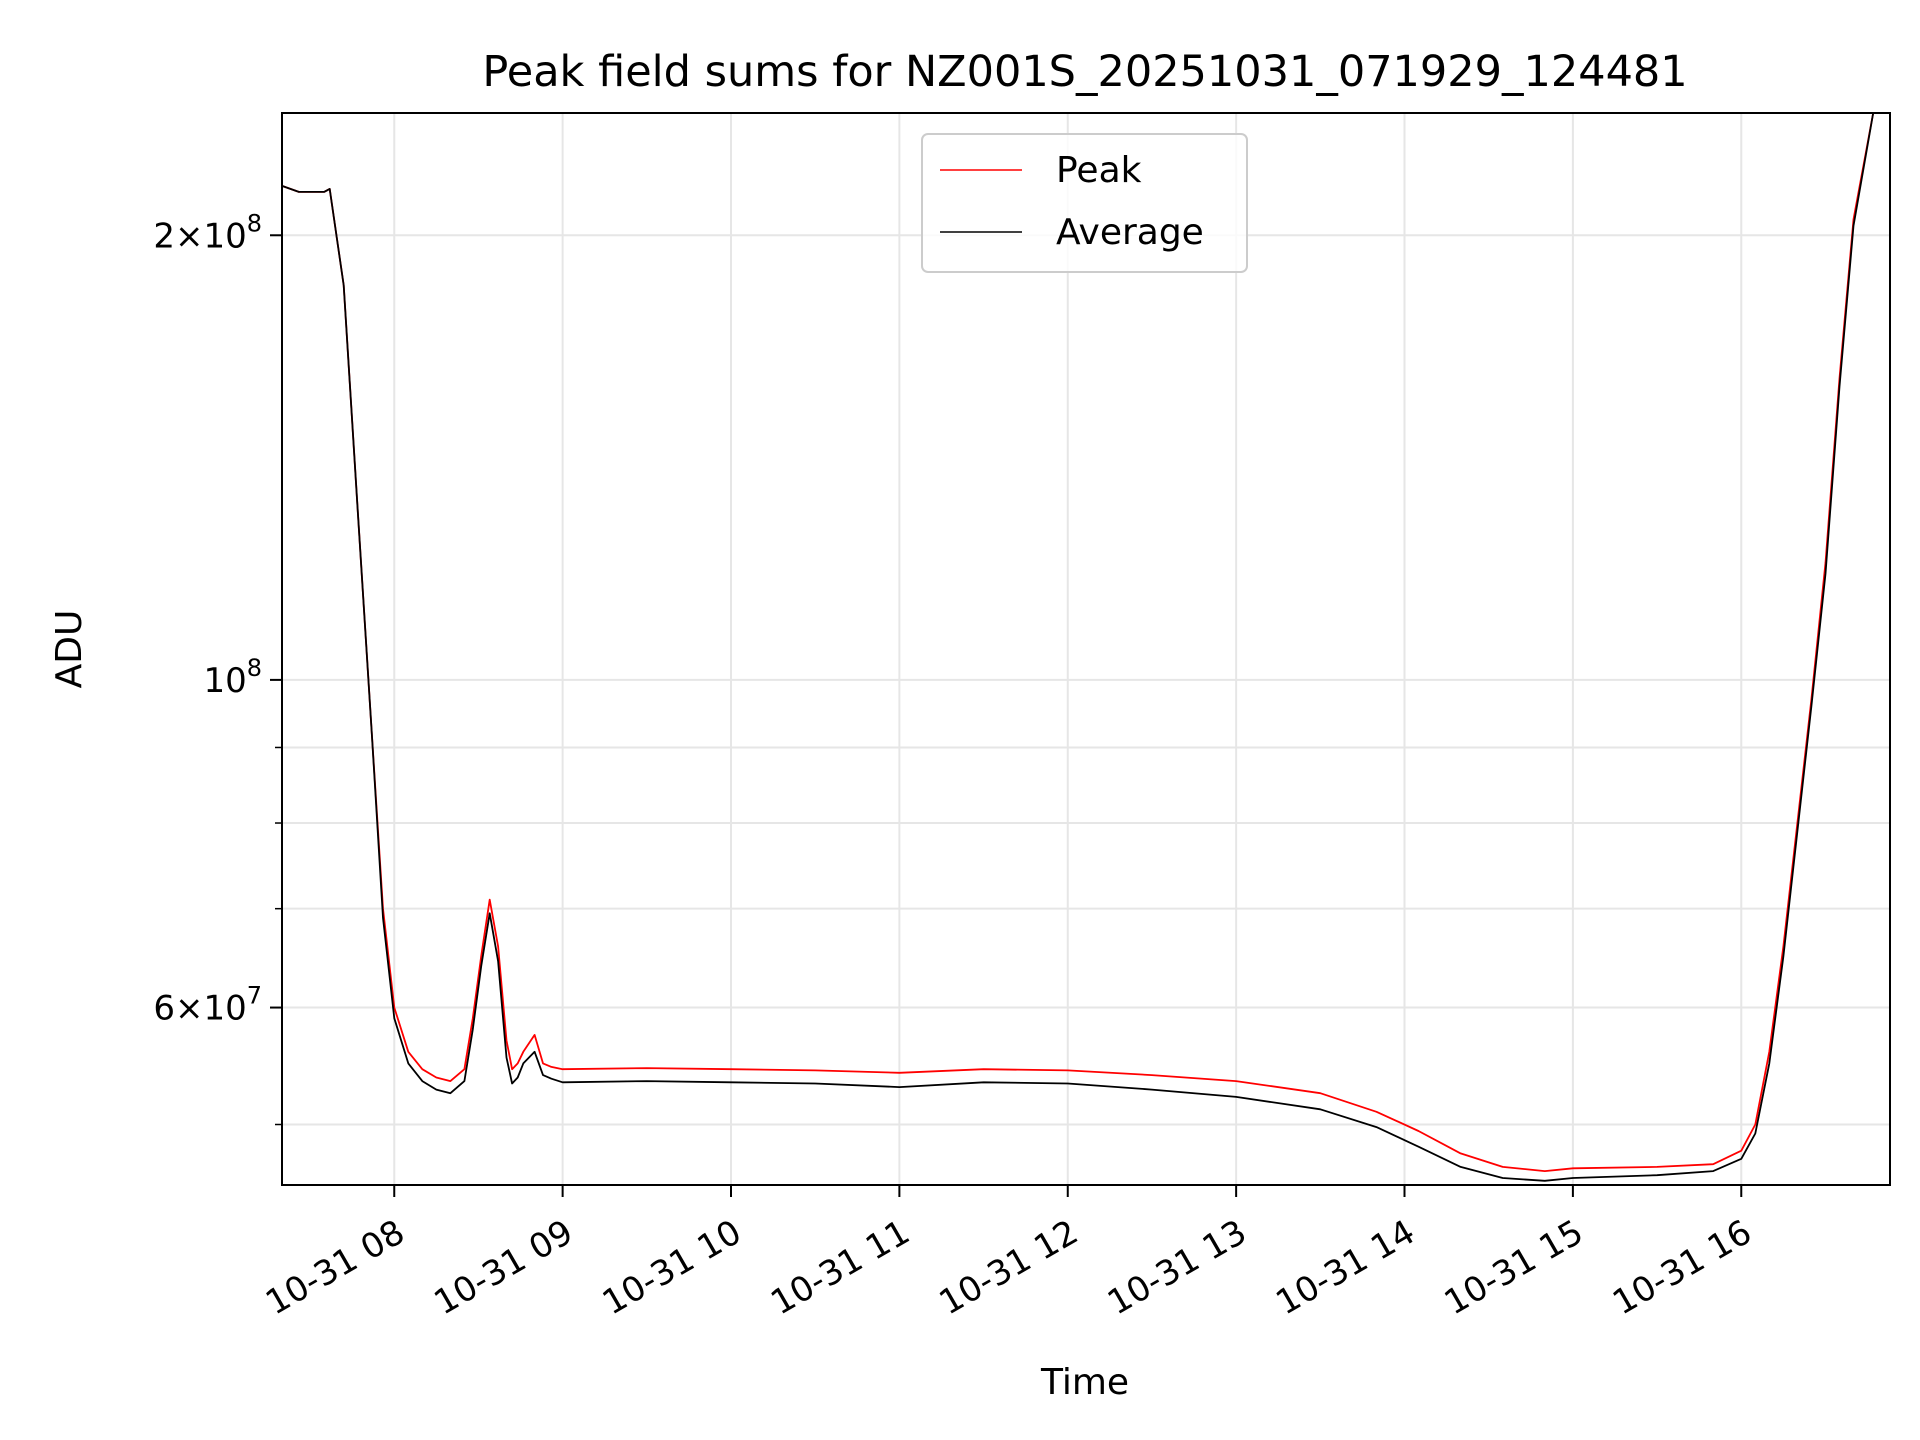  I want to click on legend-label-peak: Peak, so click(1099, 170).